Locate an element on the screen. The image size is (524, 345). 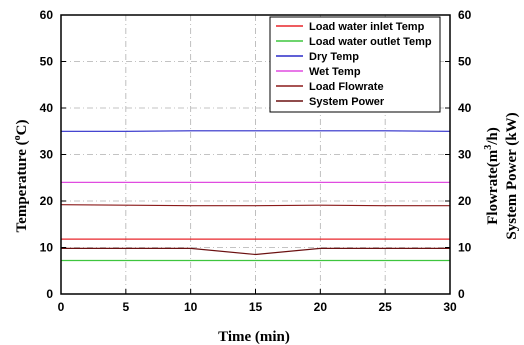
x-tick-label: 15 is located at coordinates (256, 307).